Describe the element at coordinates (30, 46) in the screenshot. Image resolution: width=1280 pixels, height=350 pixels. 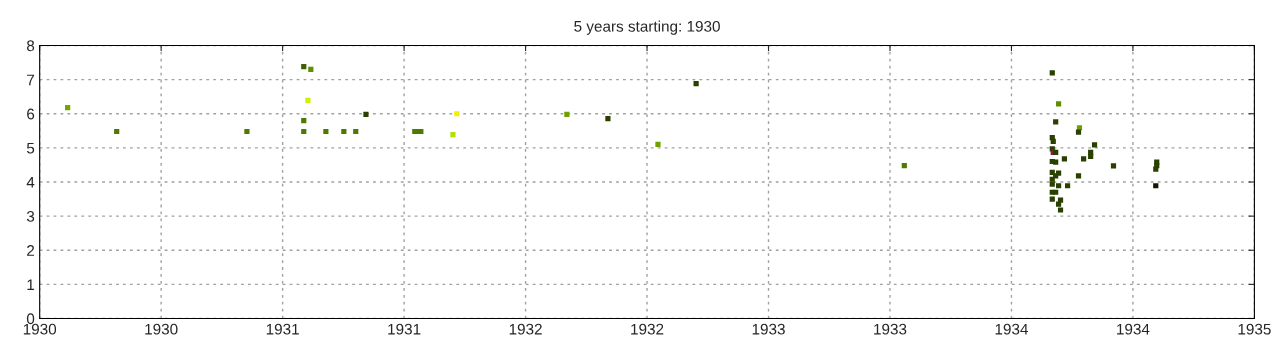
I see `y-tick-label: 8` at that location.